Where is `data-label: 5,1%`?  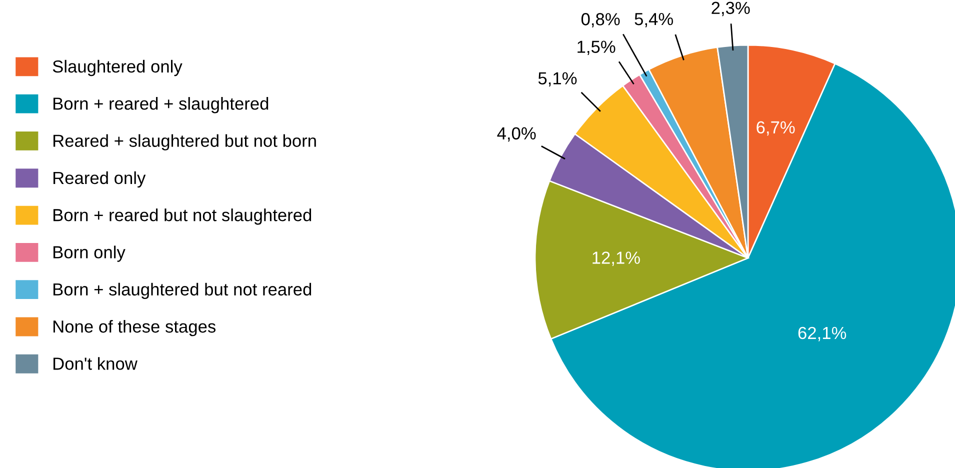
data-label: 5,1% is located at coordinates (557, 79).